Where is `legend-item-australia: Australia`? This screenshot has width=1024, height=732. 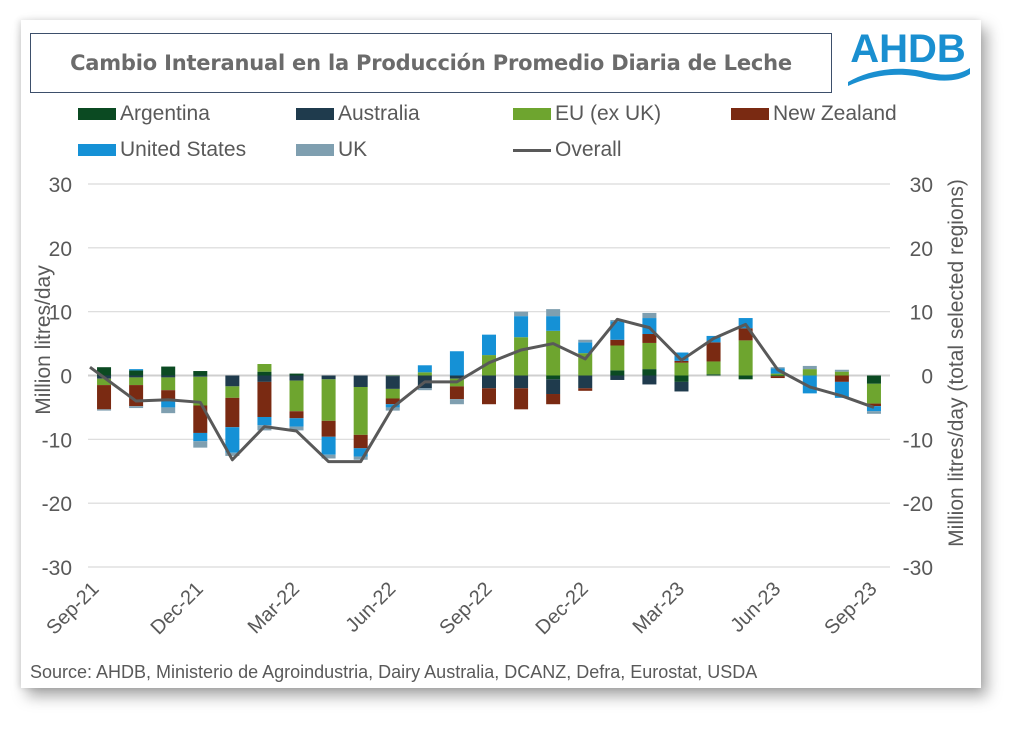
legend-item-australia: Australia is located at coordinates (358, 114).